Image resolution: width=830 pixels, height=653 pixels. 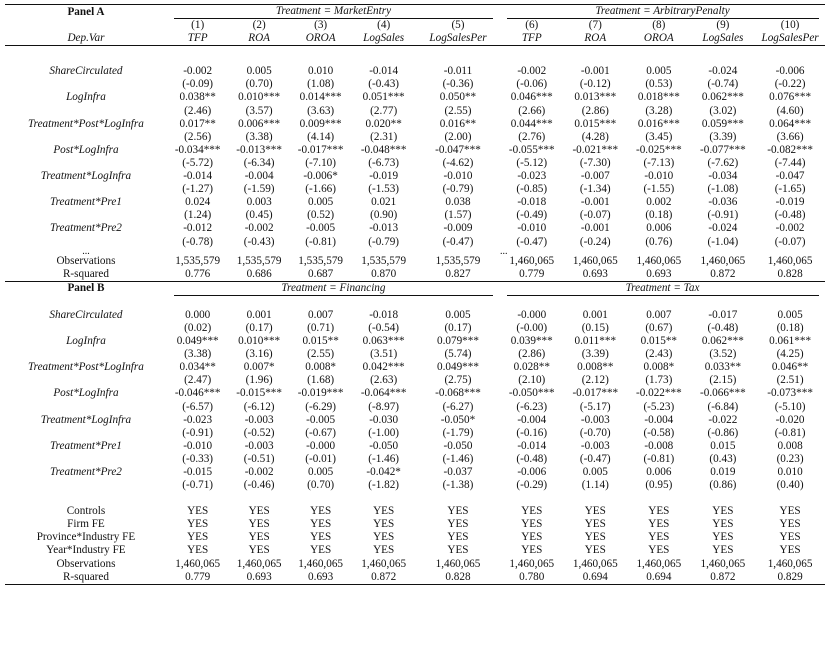 What do you see at coordinates (458, 380) in the screenshot?
I see `value-cell: (2.75)` at bounding box center [458, 380].